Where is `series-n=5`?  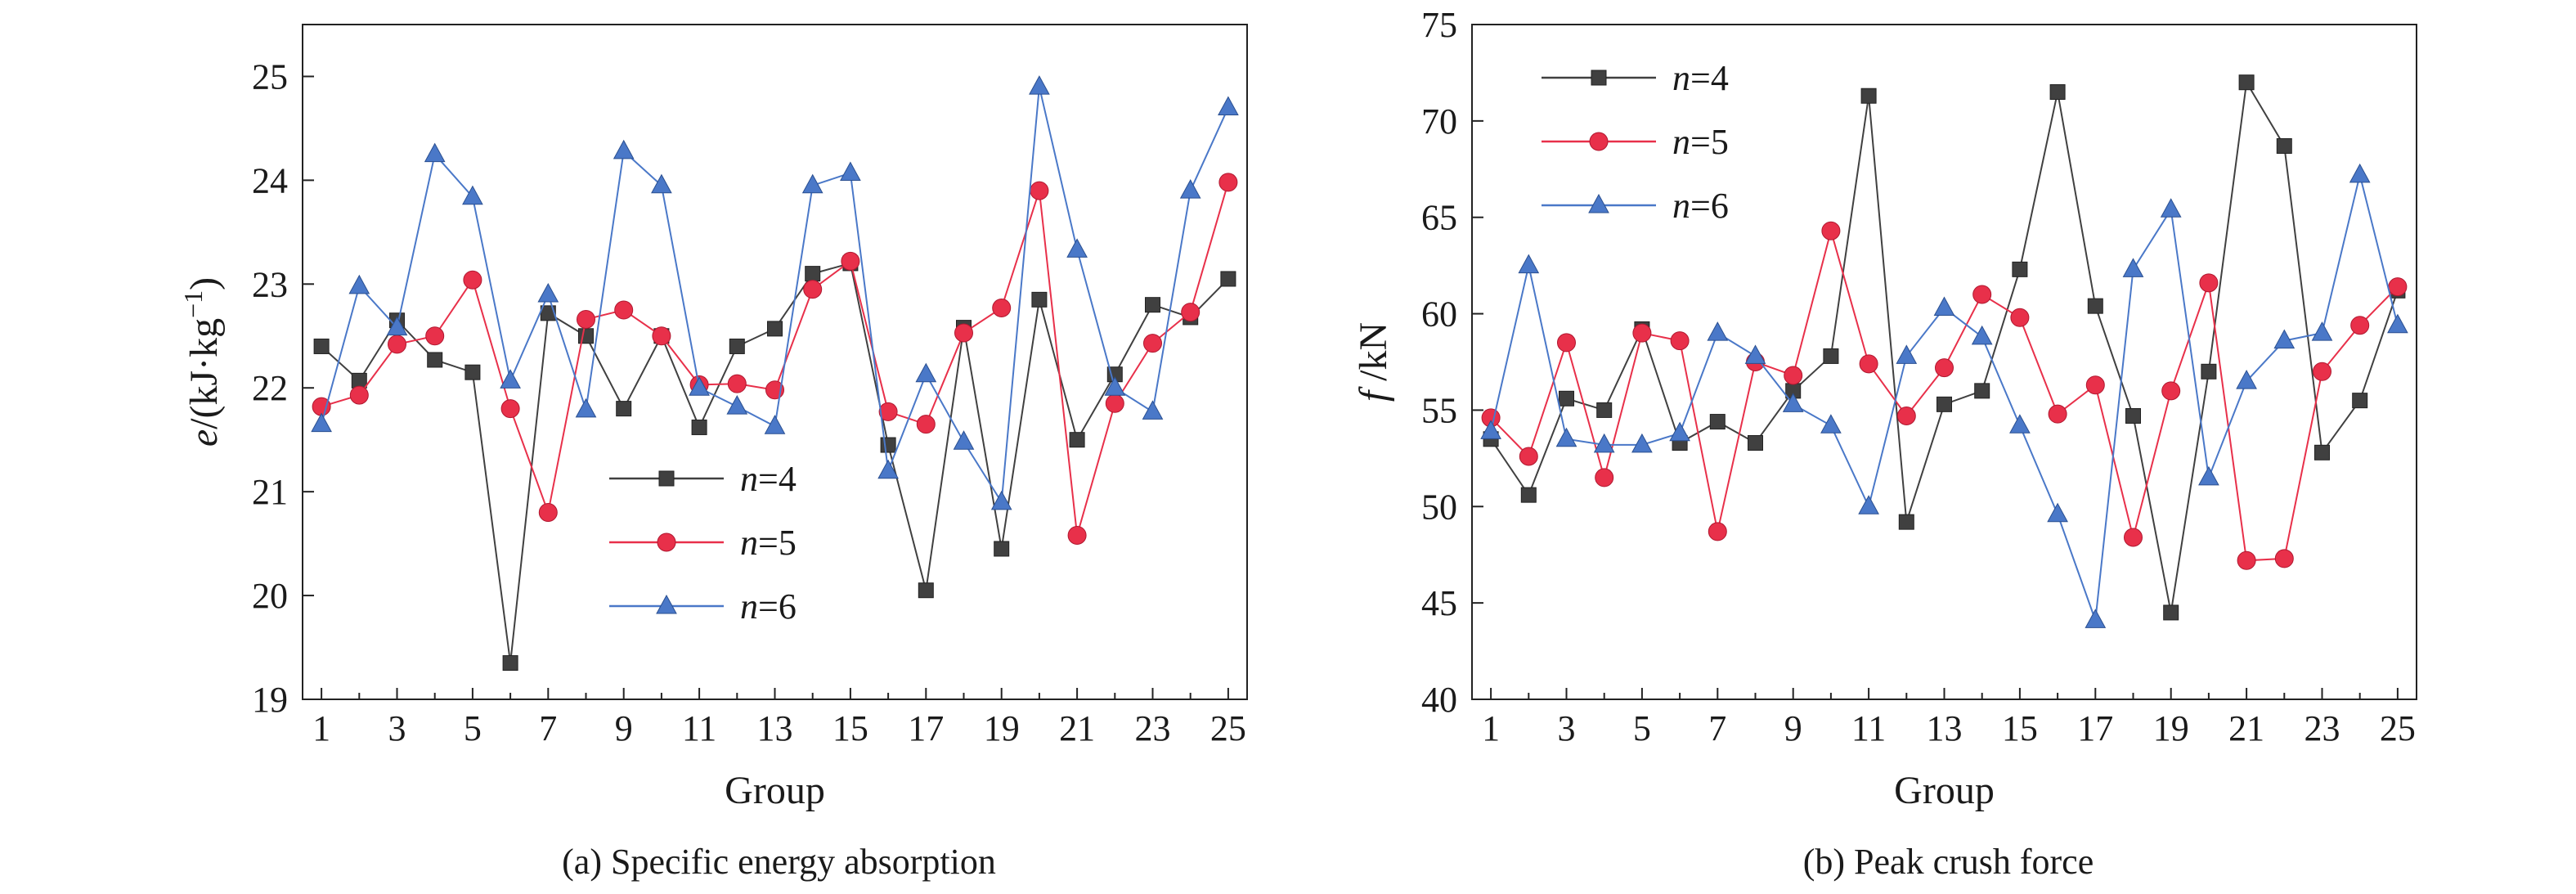 series-n=5 is located at coordinates (1944, 395).